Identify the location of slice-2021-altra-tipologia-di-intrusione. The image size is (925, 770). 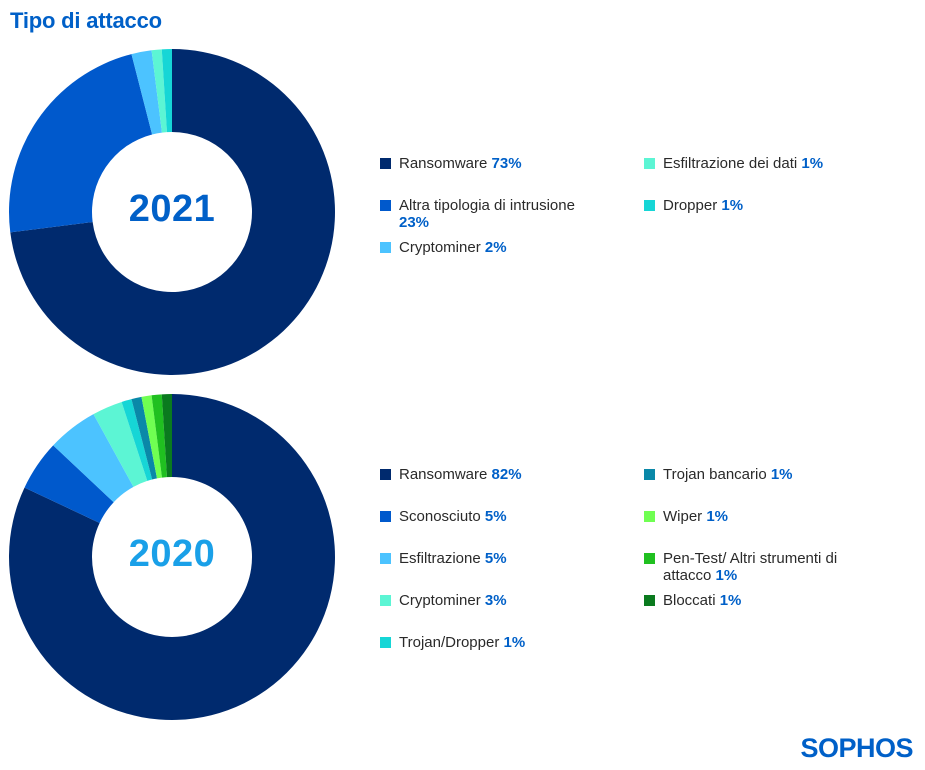
(80, 143).